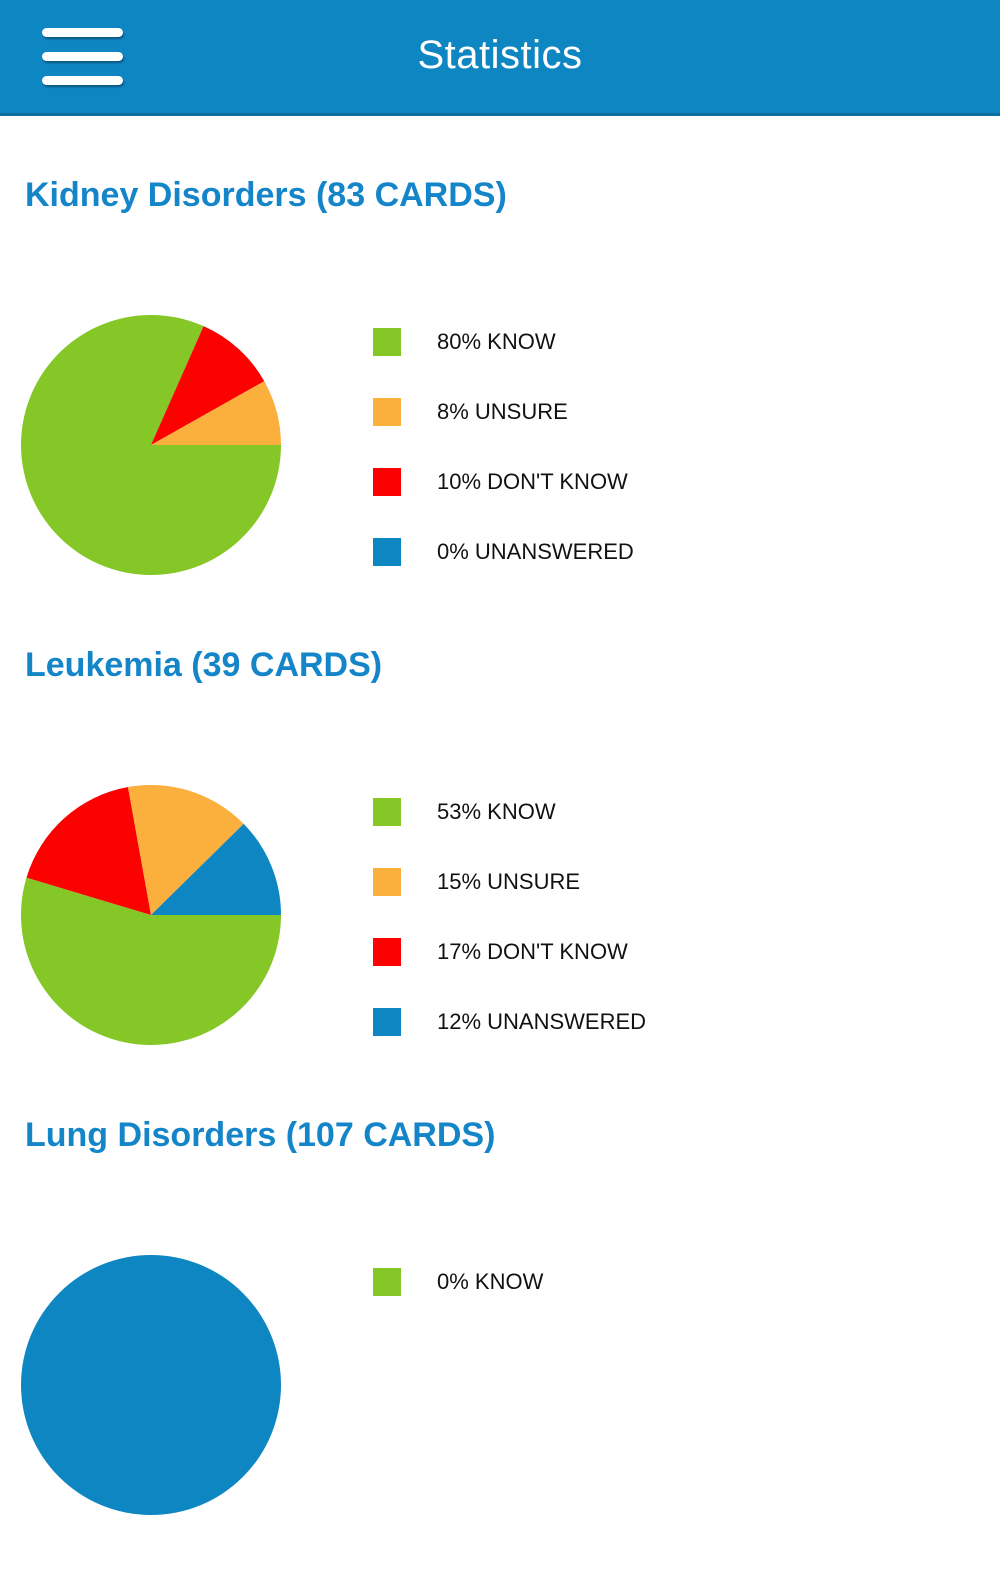 This screenshot has width=1000, height=1586. I want to click on legend-label: 15% UNSURE, so click(509, 881).